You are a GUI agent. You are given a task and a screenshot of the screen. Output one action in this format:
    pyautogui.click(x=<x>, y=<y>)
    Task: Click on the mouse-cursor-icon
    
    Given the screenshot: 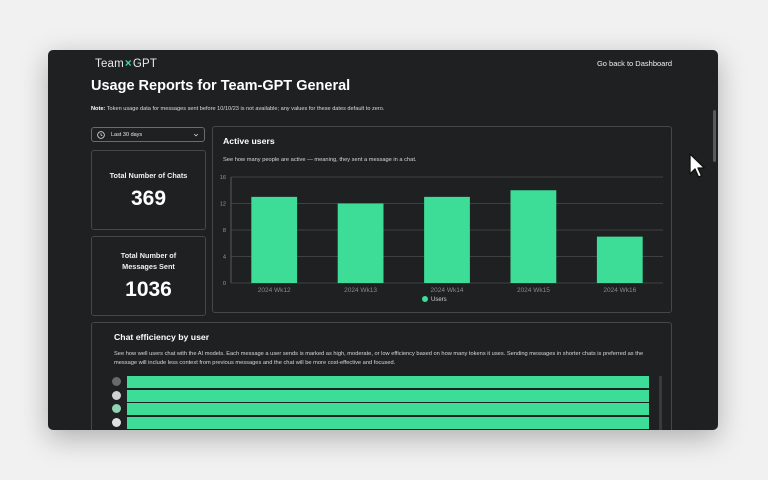 What is the action you would take?
    pyautogui.click(x=697, y=165)
    